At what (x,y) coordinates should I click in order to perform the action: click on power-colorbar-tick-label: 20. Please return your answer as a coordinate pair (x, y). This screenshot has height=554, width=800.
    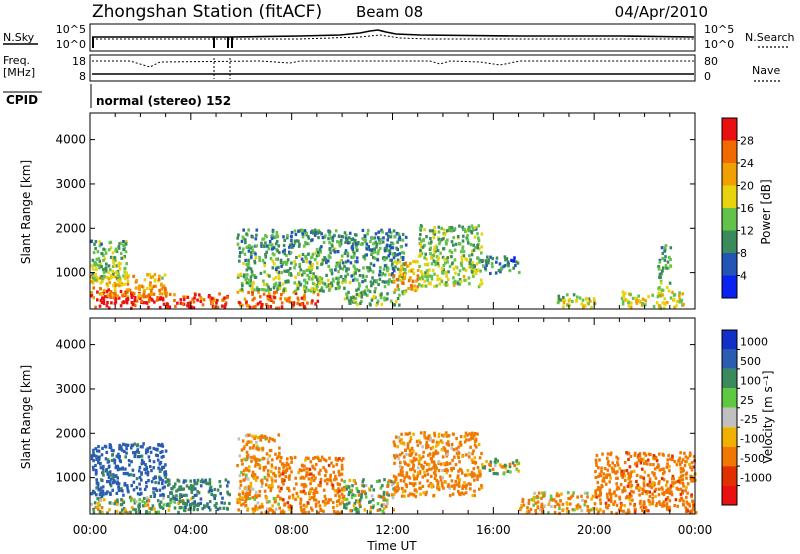
    Looking at the image, I should click on (747, 186).